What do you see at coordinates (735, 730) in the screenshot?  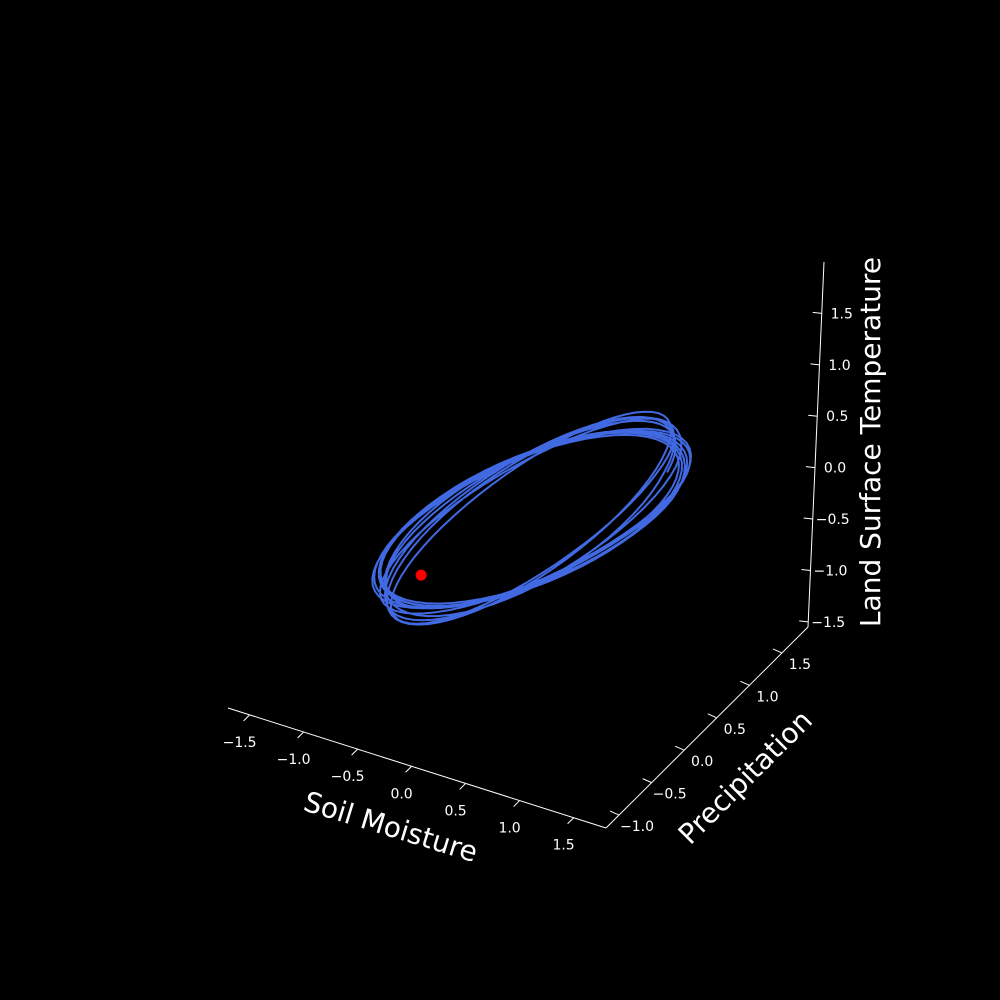 I see `y-tick-label: 0.5` at bounding box center [735, 730].